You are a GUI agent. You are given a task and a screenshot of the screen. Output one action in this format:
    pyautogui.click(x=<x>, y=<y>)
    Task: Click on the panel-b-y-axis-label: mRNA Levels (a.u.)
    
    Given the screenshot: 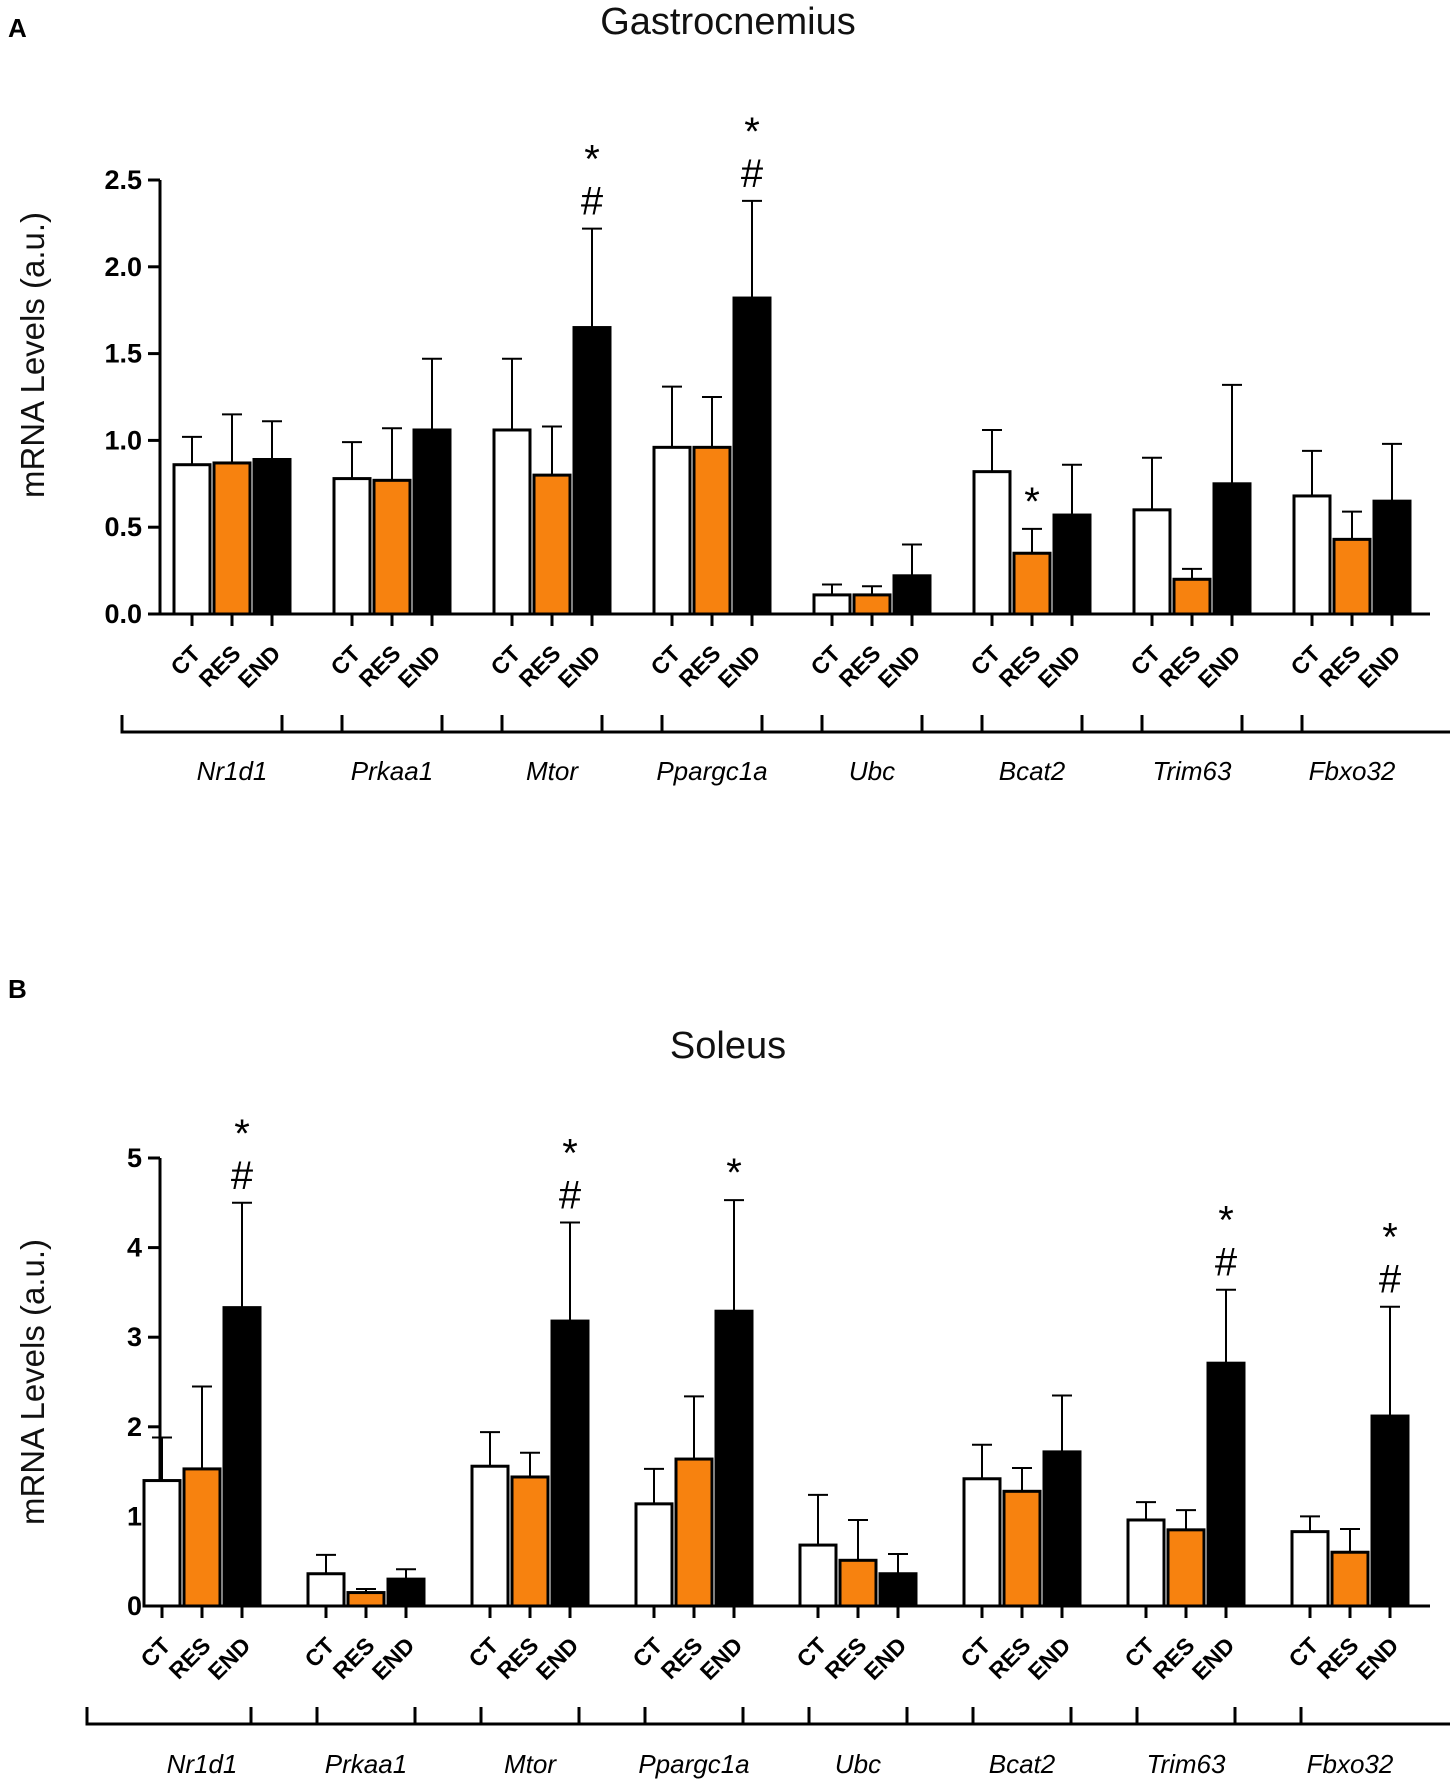 What is the action you would take?
    pyautogui.click(x=32, y=1382)
    